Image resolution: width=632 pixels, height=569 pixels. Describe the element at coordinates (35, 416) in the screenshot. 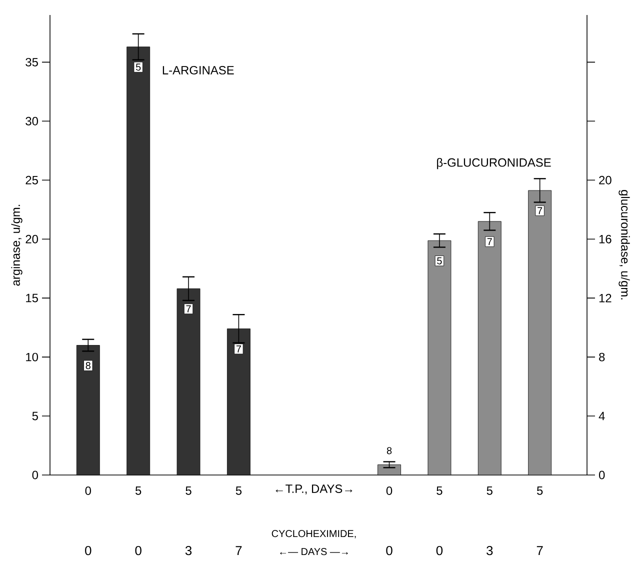

I see `y-tick-label: 5` at that location.